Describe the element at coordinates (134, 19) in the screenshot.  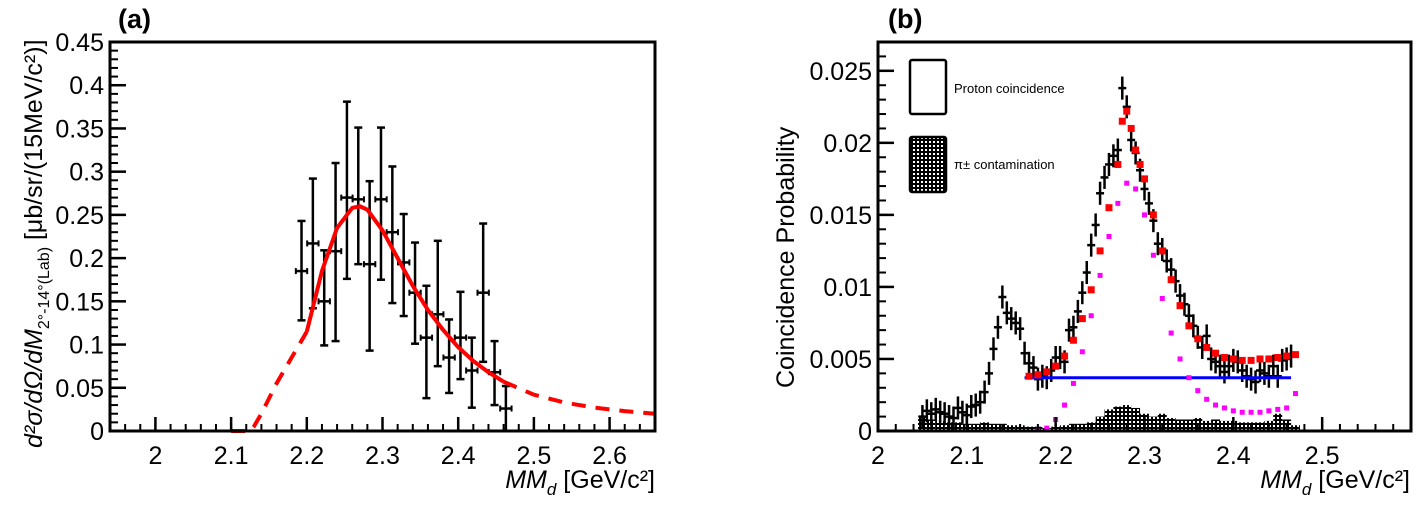
I see `panel-a-label: (a)` at that location.